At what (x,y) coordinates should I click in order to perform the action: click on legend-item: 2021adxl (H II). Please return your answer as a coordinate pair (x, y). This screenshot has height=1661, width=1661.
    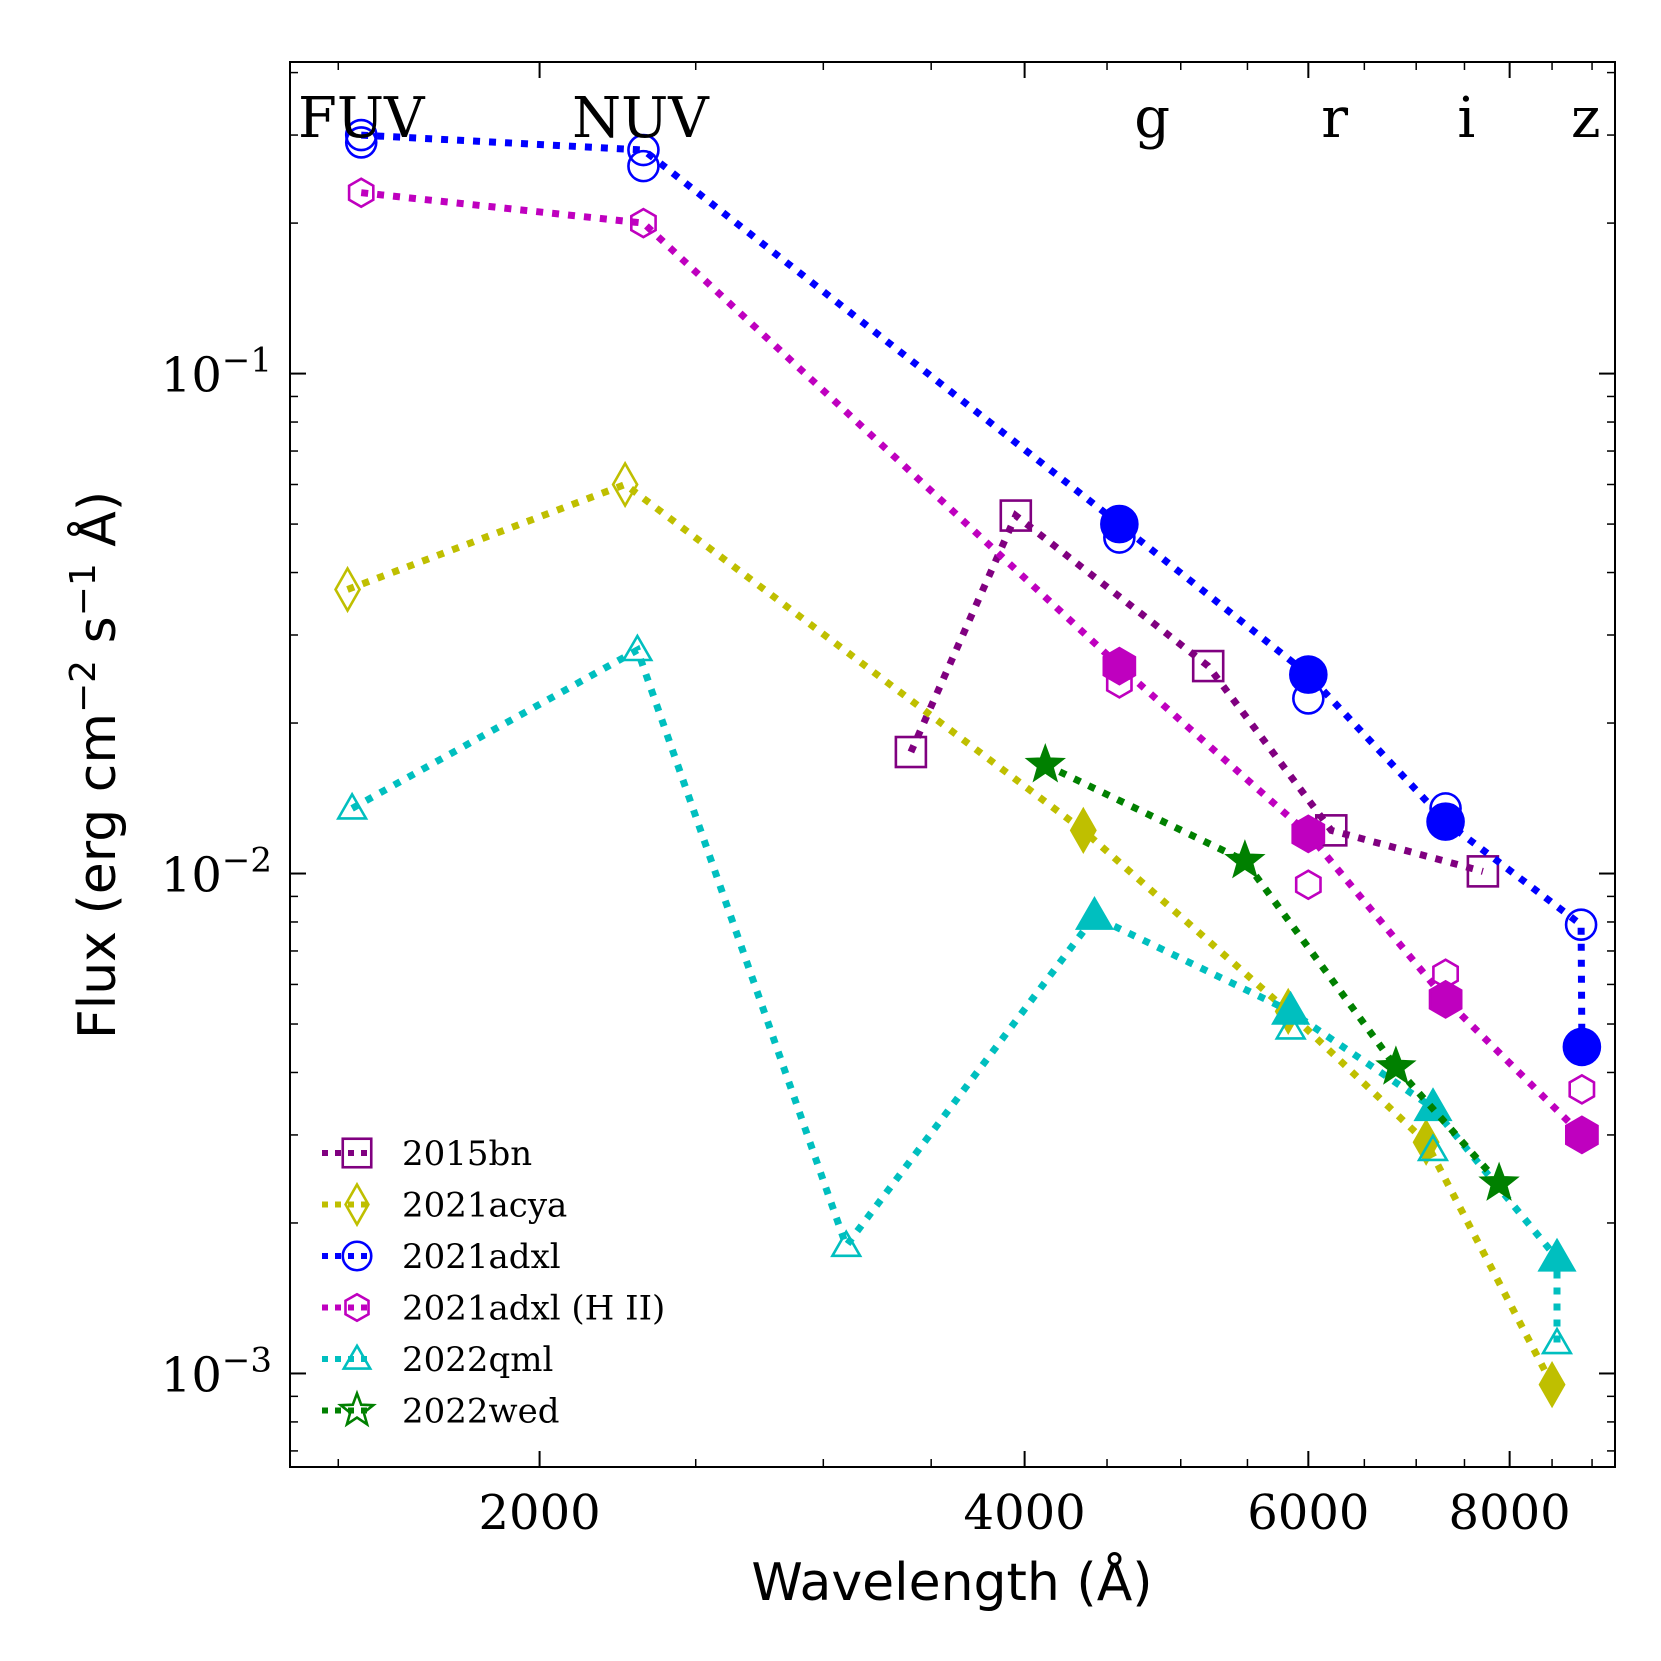
    Looking at the image, I should click on (493, 1309).